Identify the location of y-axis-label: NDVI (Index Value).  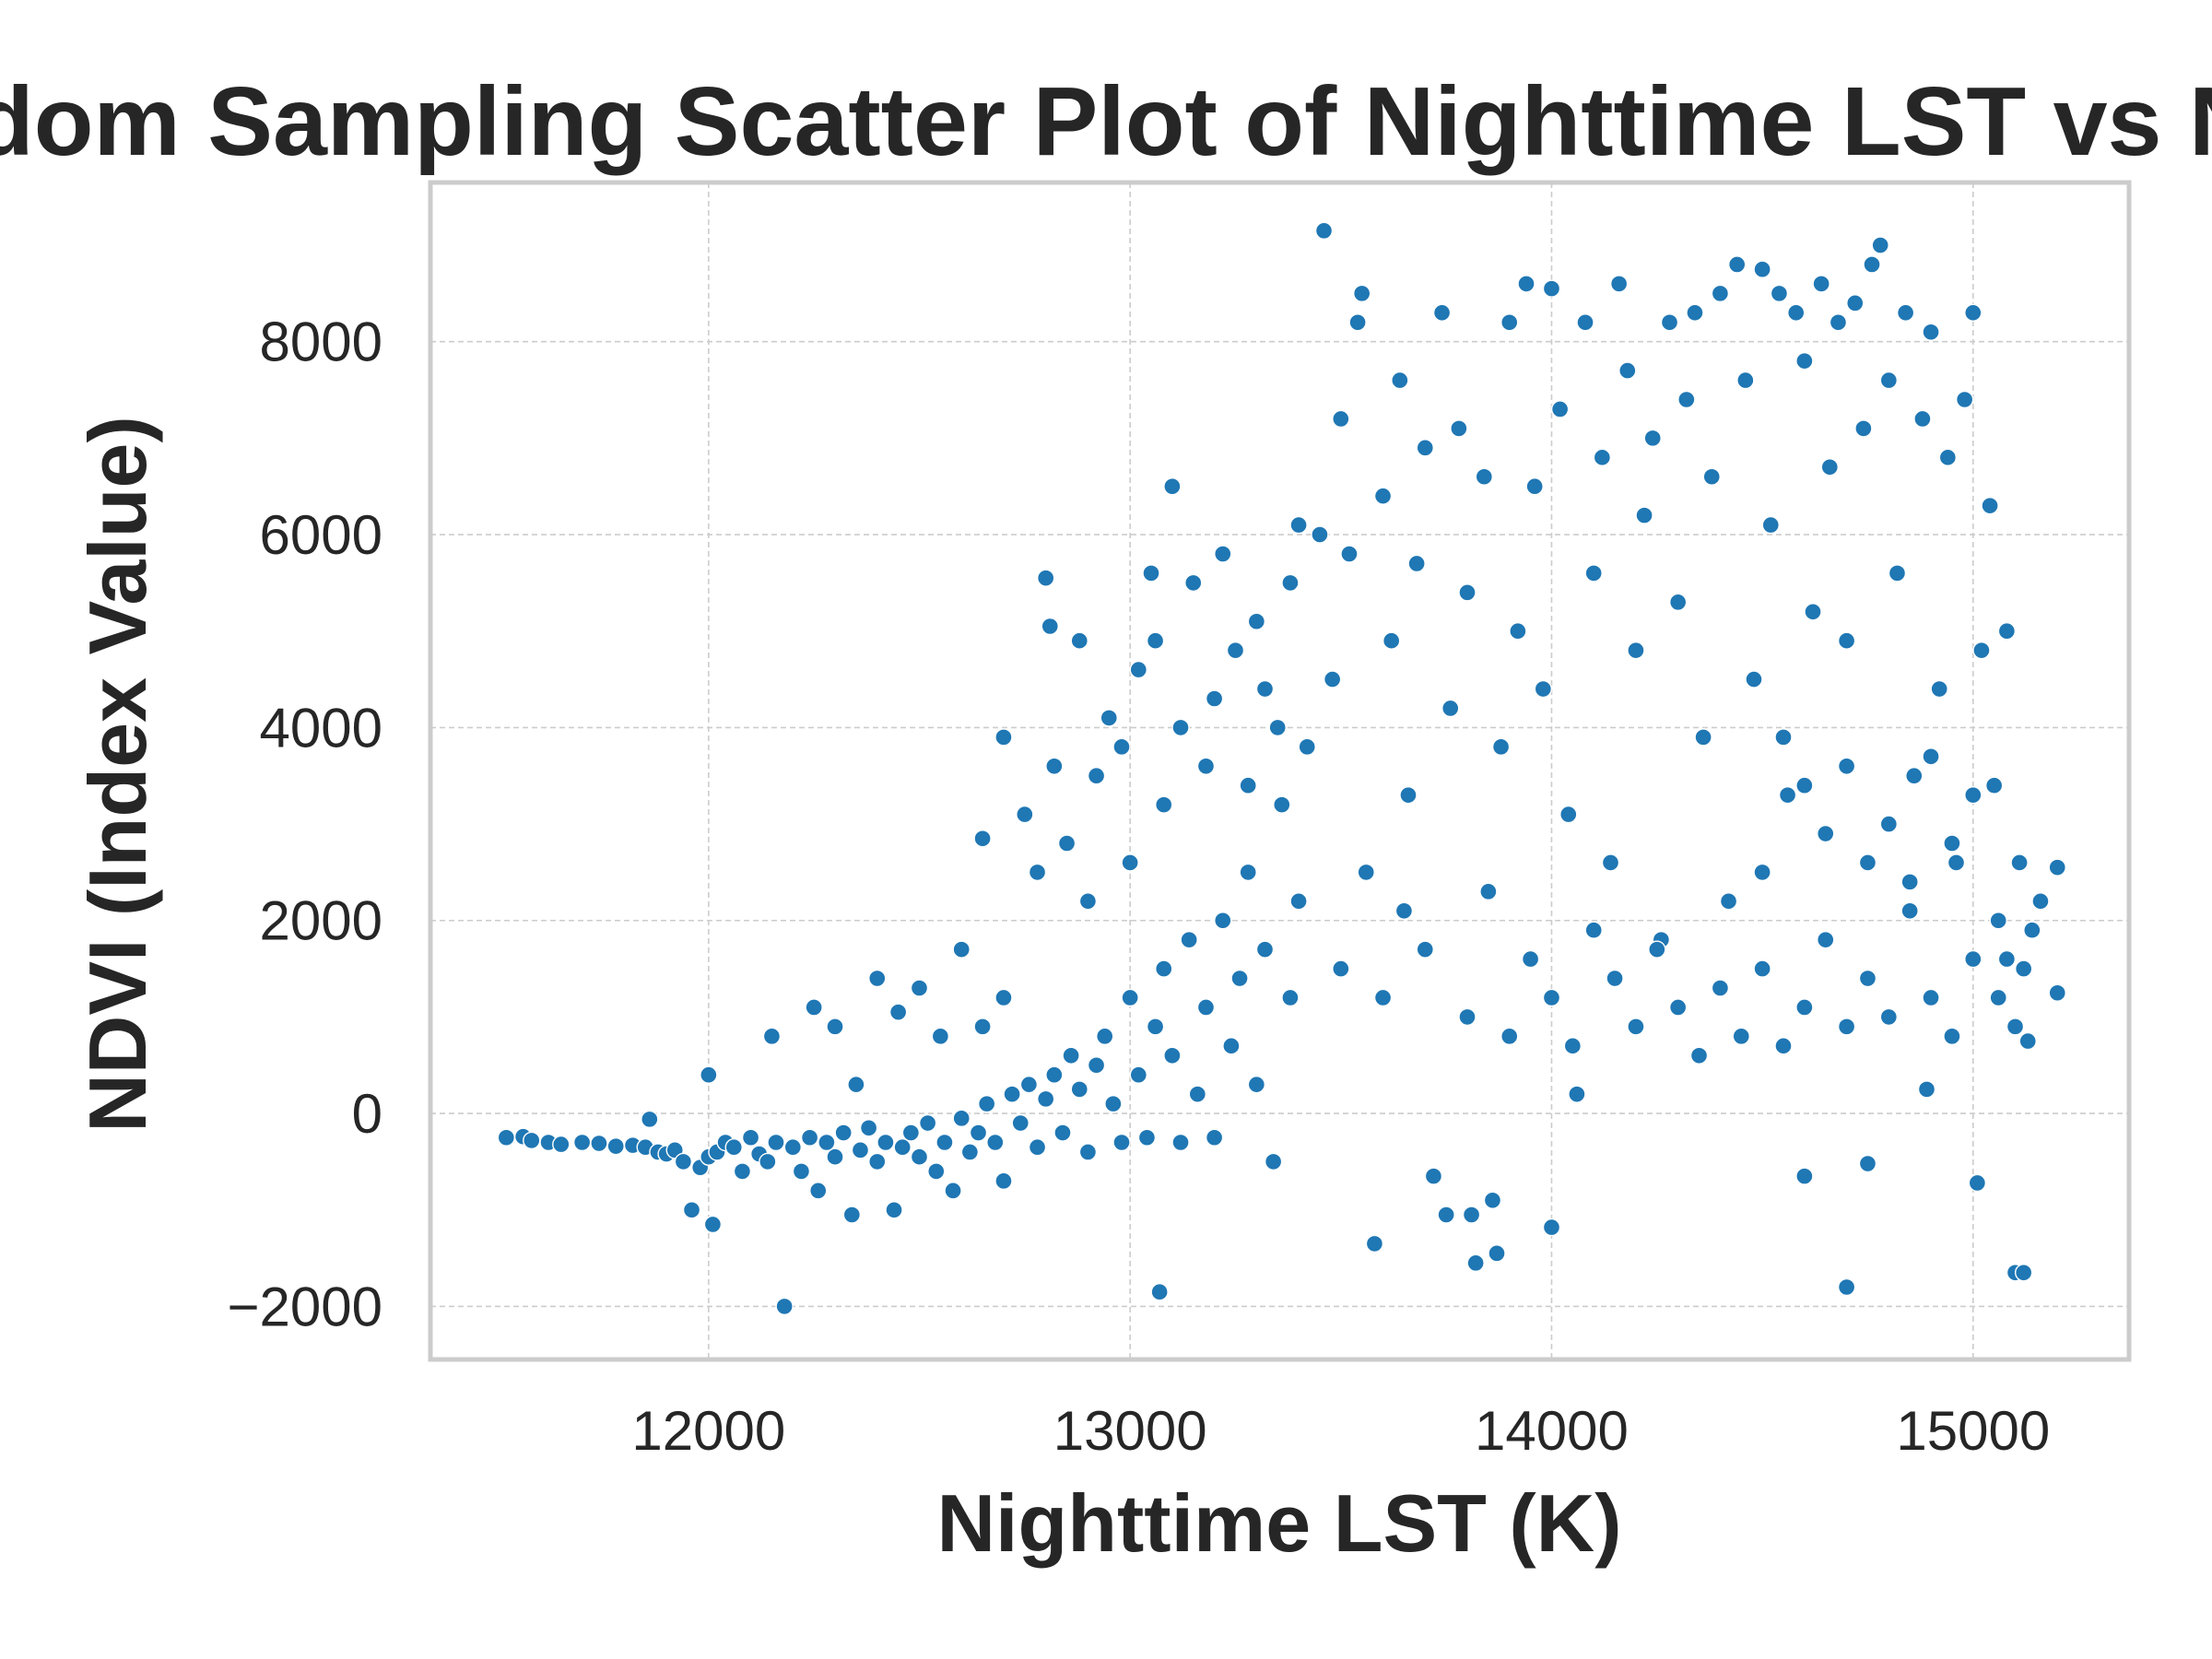
(117, 774).